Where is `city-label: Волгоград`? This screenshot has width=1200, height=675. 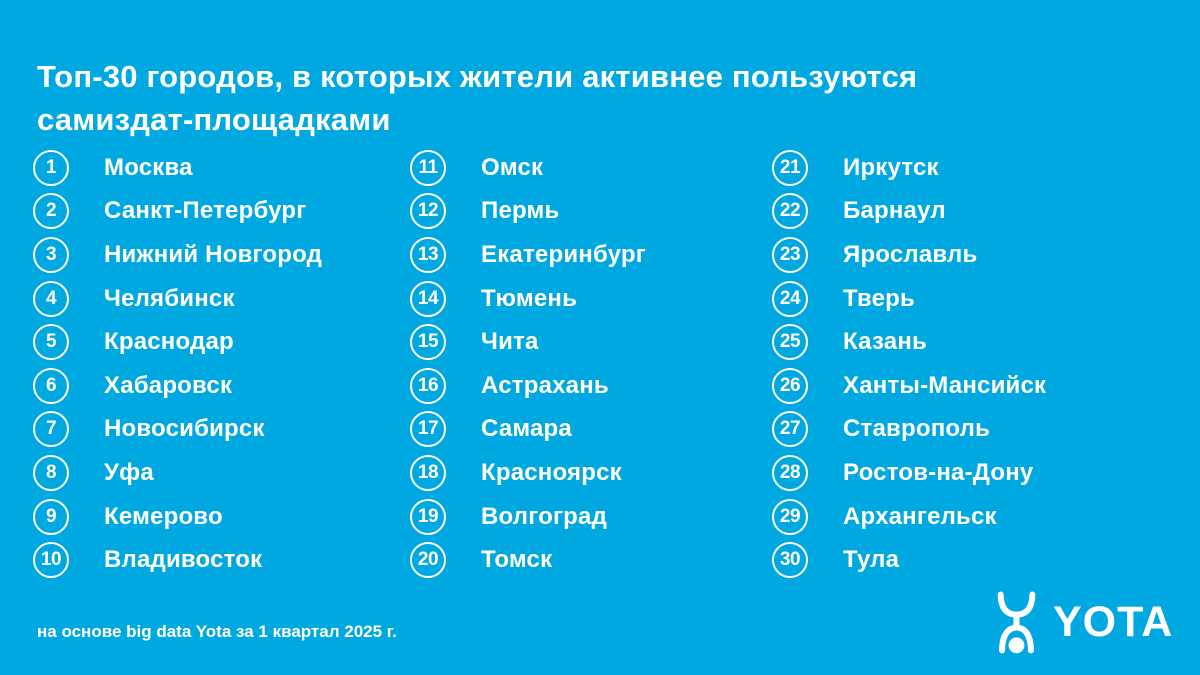 city-label: Волгоград is located at coordinates (544, 516).